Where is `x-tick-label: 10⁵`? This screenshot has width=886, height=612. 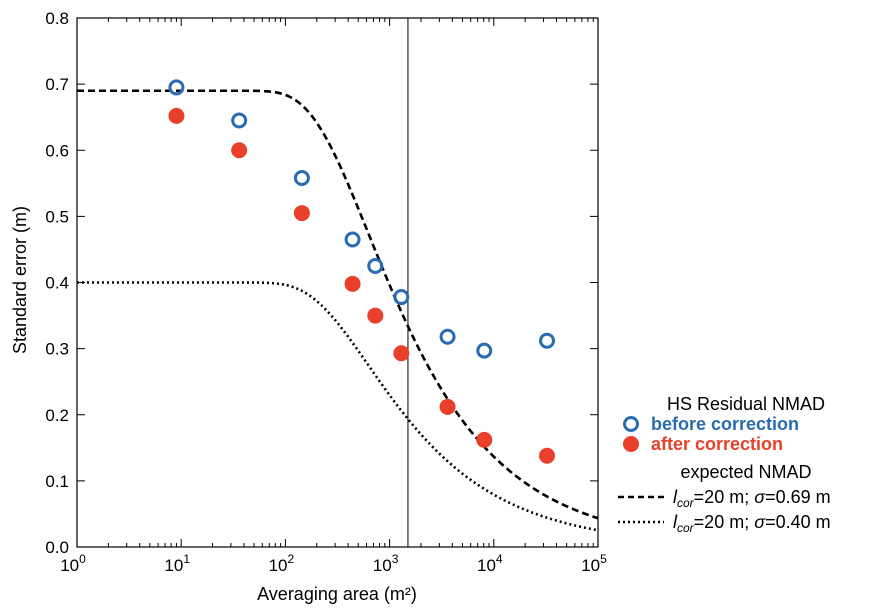
x-tick-label: 10⁵ is located at coordinates (594, 563).